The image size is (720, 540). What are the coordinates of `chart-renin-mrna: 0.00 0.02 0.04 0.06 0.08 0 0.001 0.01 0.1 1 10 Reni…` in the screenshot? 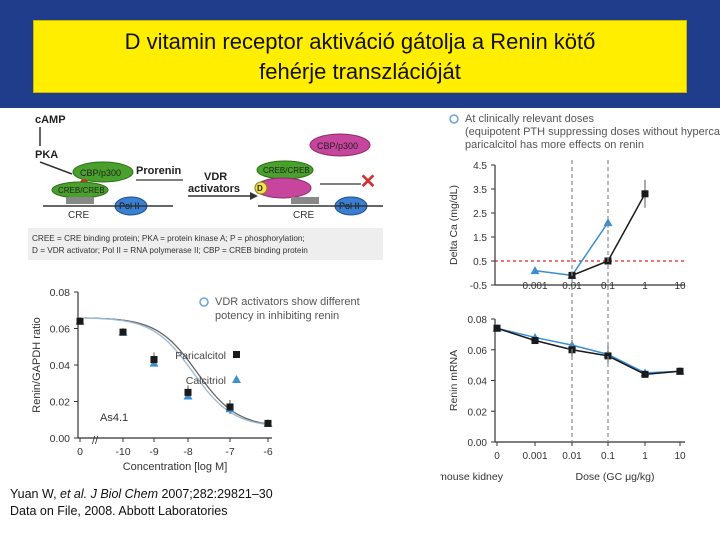 It's located at (563, 399).